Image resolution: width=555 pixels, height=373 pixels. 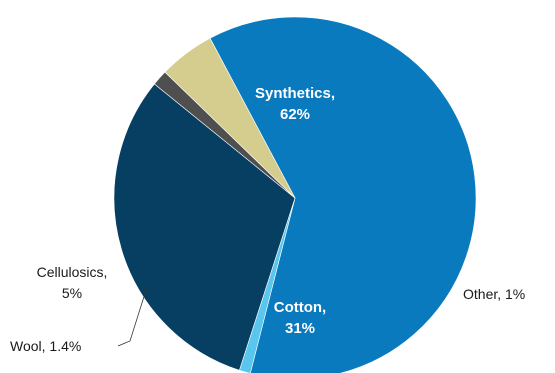 What do you see at coordinates (132, 316) in the screenshot?
I see `leader-line-wool` at bounding box center [132, 316].